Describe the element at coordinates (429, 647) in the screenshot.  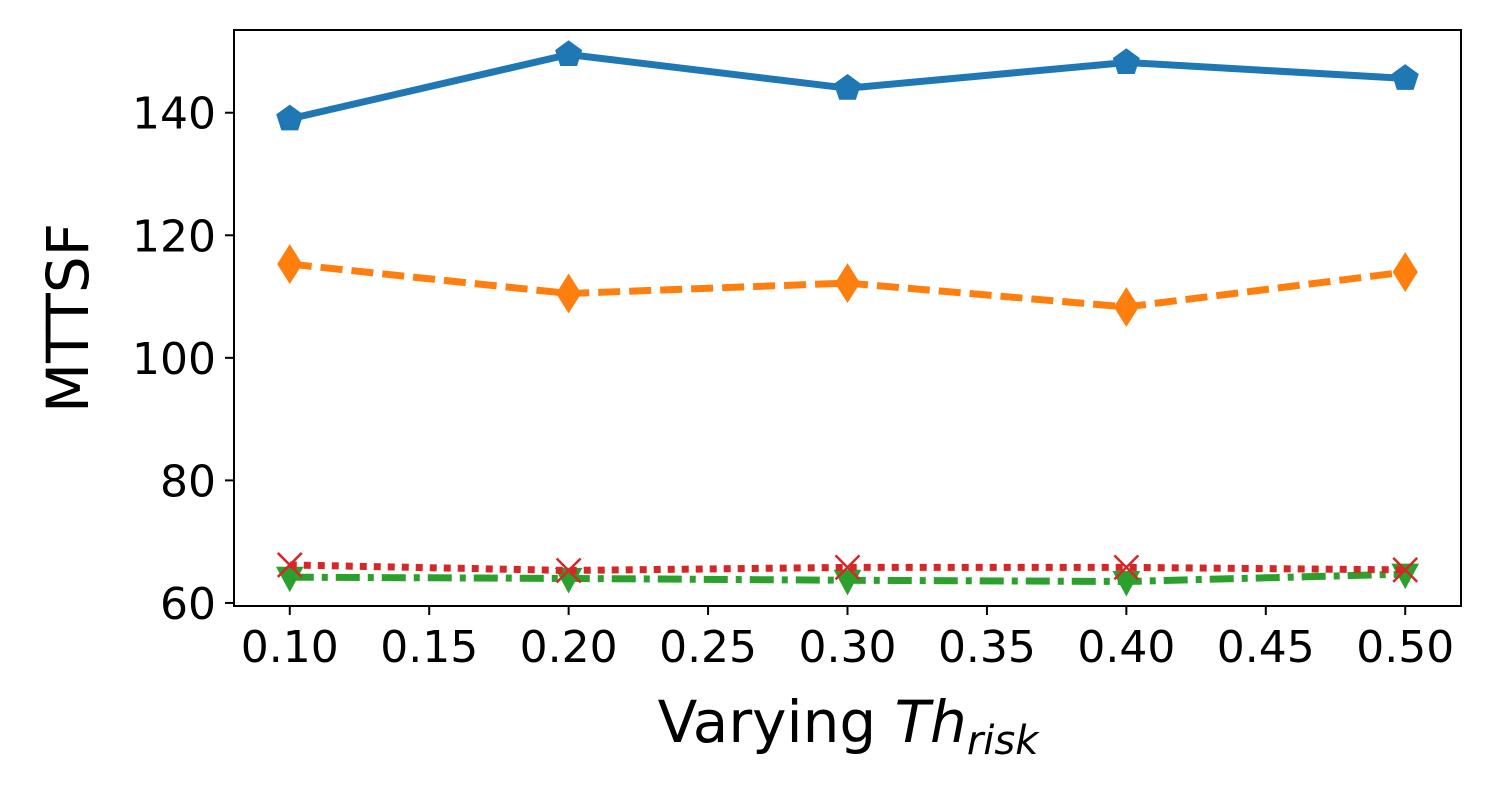
I see `x-tick-label: 0.15` at that location.